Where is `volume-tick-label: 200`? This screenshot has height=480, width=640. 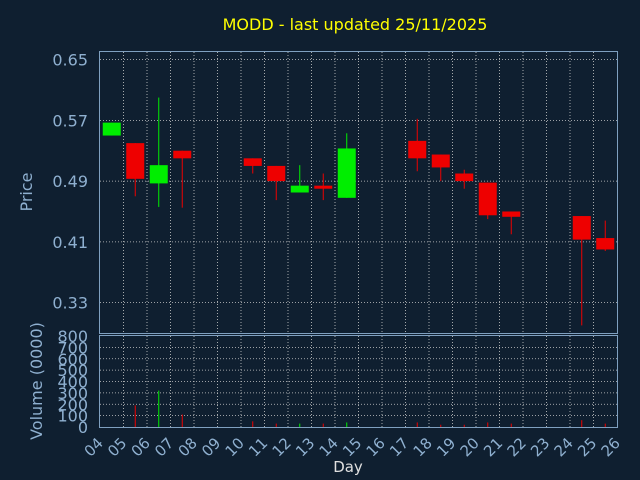 volume-tick-label: 200 is located at coordinates (72, 404).